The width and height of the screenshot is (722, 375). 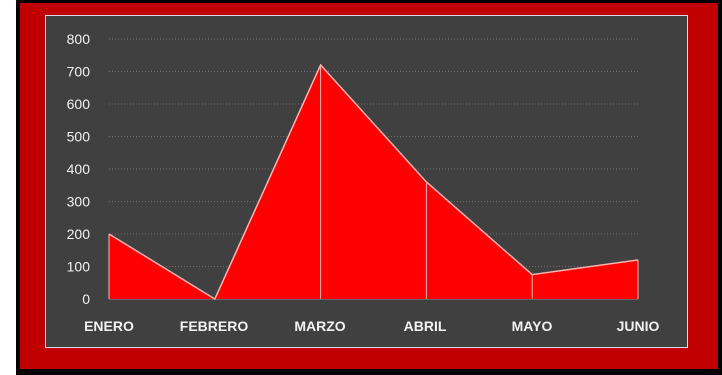 What do you see at coordinates (214, 326) in the screenshot?
I see `x-tick-label: FEBRERO` at bounding box center [214, 326].